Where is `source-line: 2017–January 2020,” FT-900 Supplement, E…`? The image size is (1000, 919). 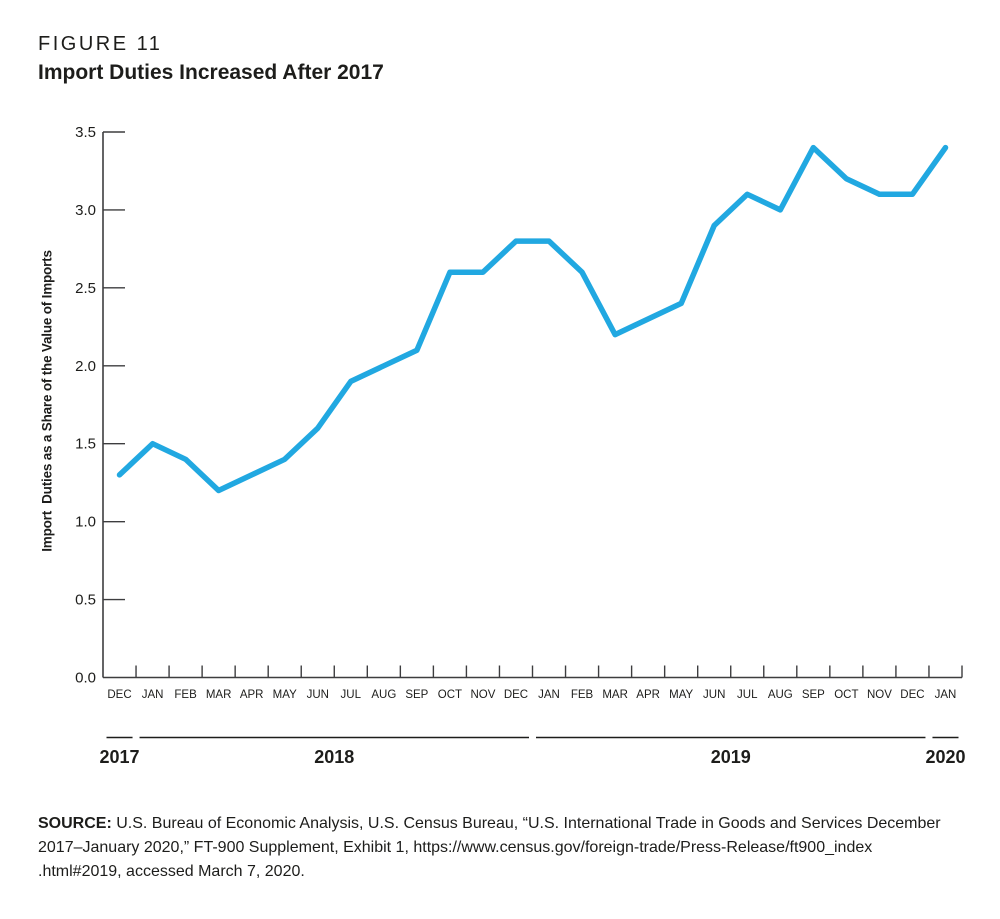 source-line: 2017–January 2020,” FT-900 Supplement, E… is located at coordinates (455, 847).